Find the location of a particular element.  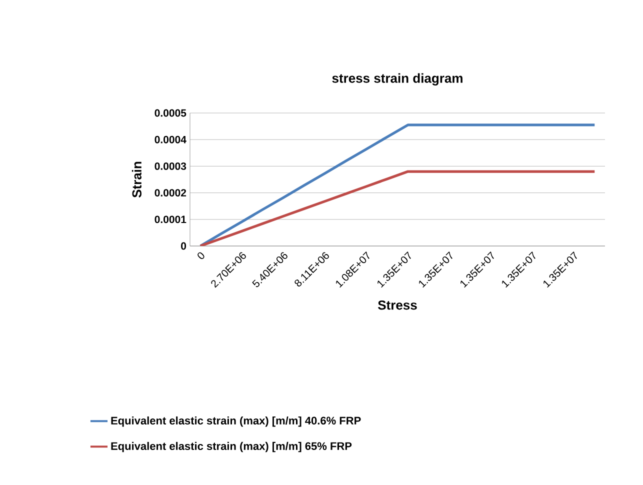

y-axis-title: Strain is located at coordinates (137, 180).